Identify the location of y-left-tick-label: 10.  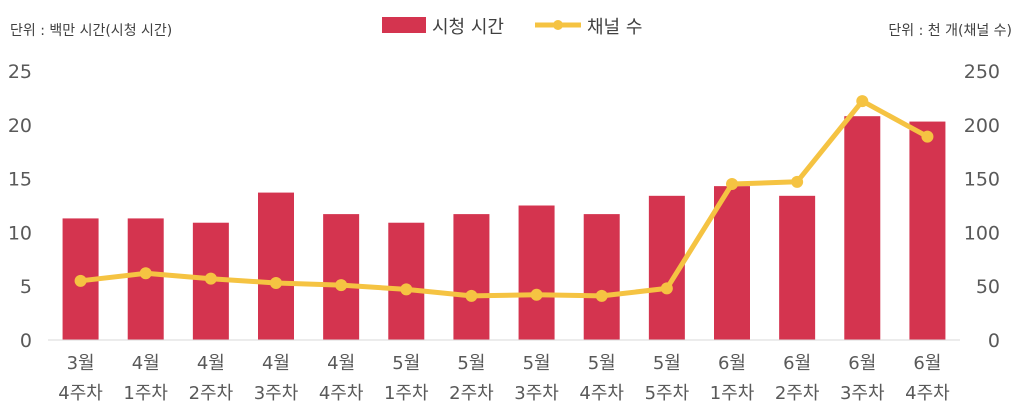
(20, 233).